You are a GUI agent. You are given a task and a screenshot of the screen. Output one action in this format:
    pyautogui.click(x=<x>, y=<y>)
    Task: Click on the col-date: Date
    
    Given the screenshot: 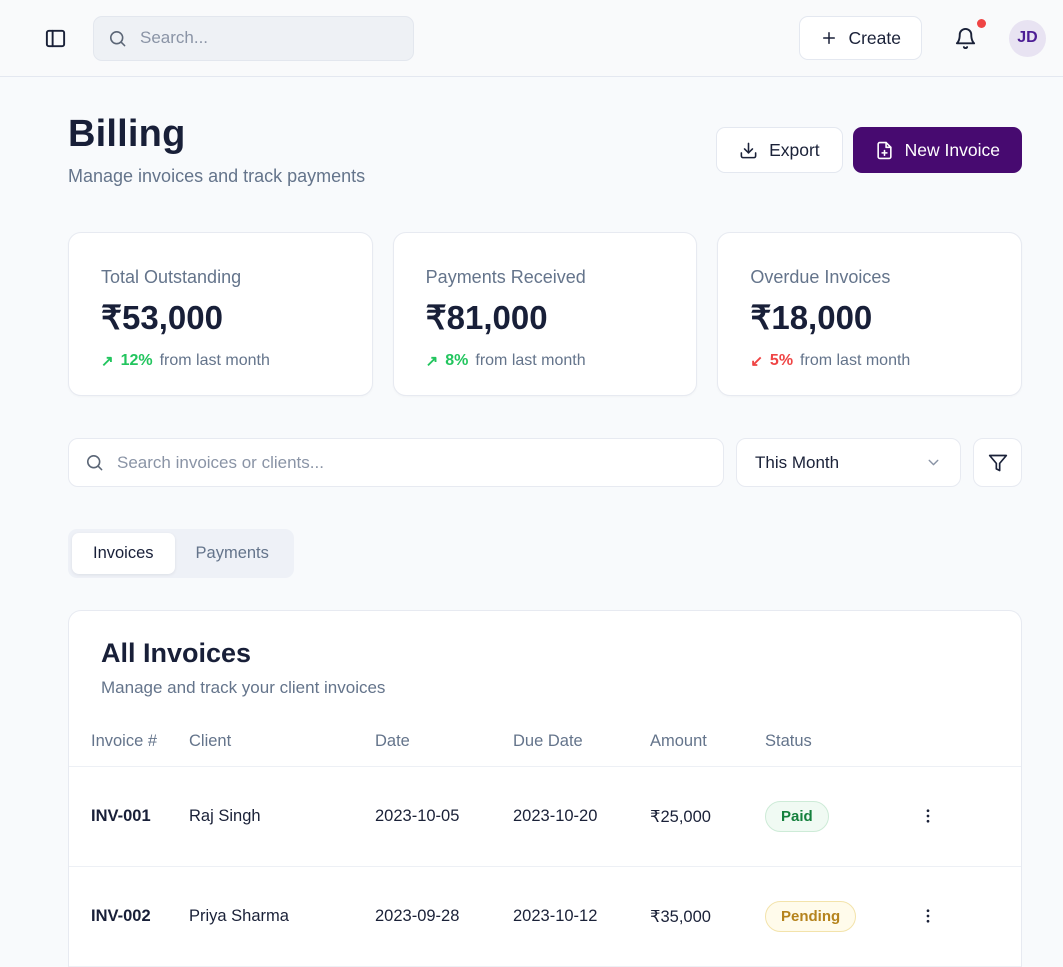 What is the action you would take?
    pyautogui.click(x=444, y=744)
    